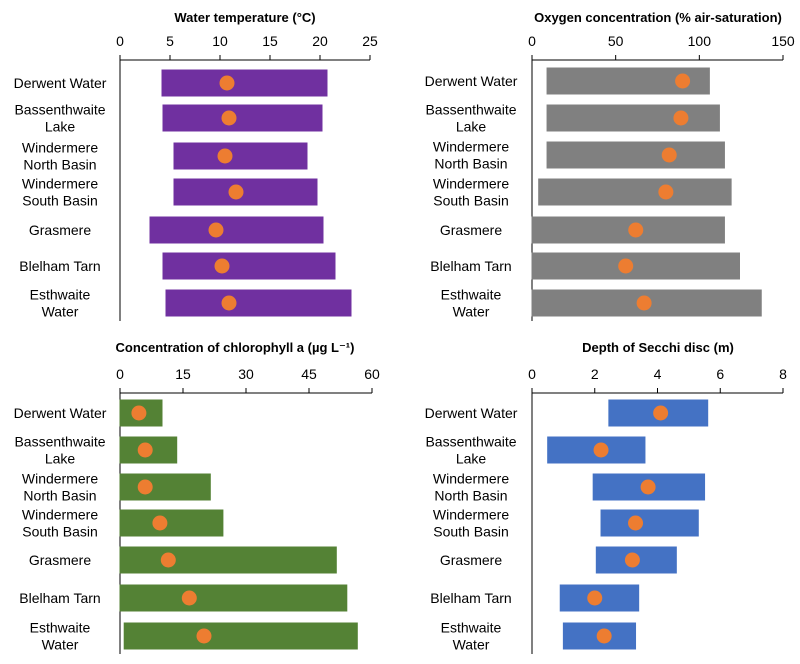  Describe the element at coordinates (220, 41) in the screenshot. I see `x-tick-label: 10` at that location.